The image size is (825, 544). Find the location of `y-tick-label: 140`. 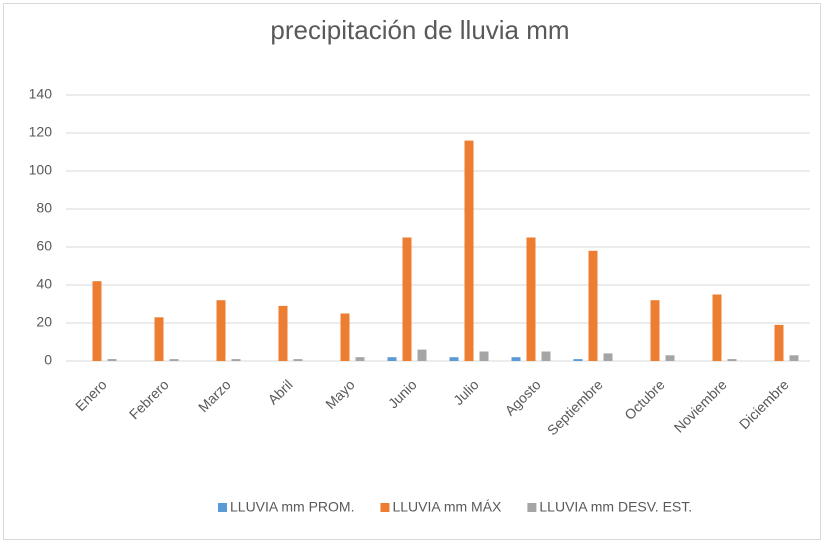

y-tick-label: 140 is located at coordinates (41, 94).